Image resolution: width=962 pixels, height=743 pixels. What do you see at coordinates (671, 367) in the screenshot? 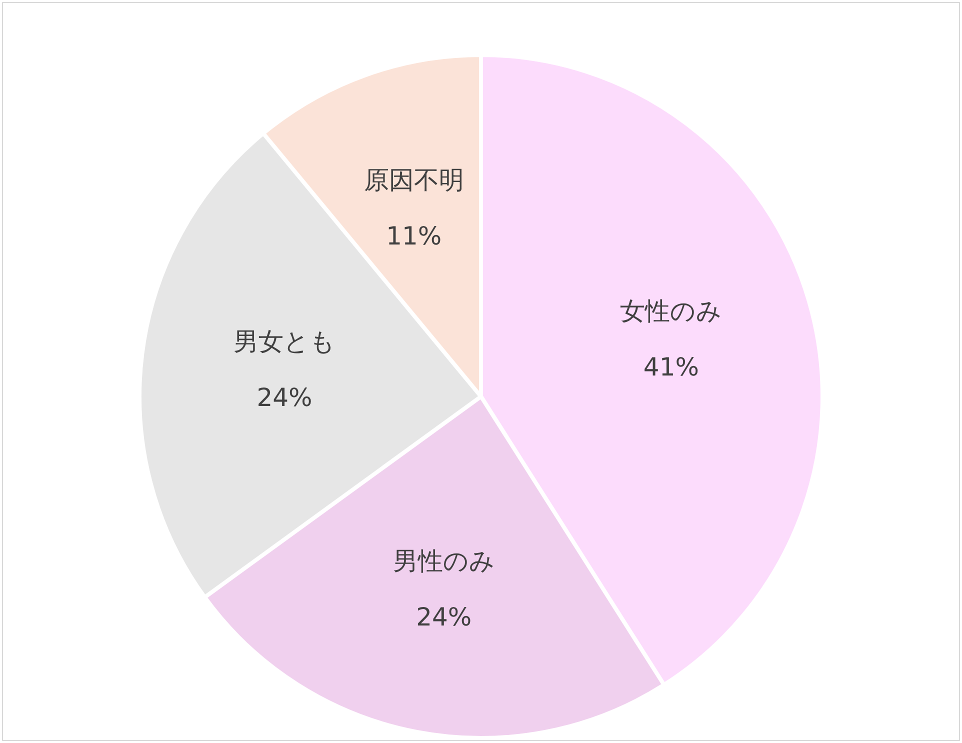
I see `data-label: 41%` at bounding box center [671, 367].